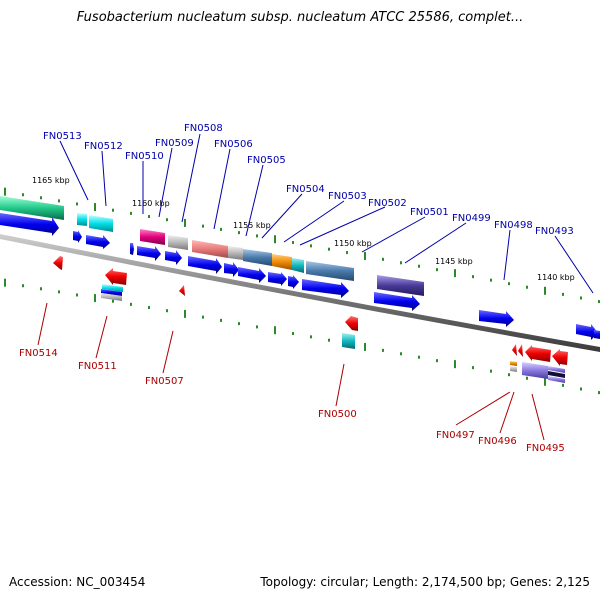 The width and height of the screenshot is (600, 600). What do you see at coordinates (497, 441) in the screenshot?
I see `gene-label-fn0496: FN0496` at bounding box center [497, 441].